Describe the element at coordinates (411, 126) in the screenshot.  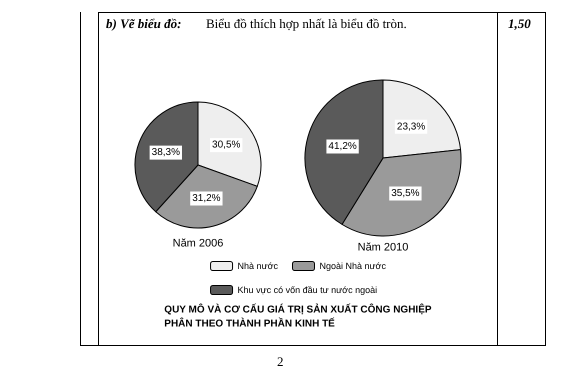
I see `data-label: 23,3%` at that location.